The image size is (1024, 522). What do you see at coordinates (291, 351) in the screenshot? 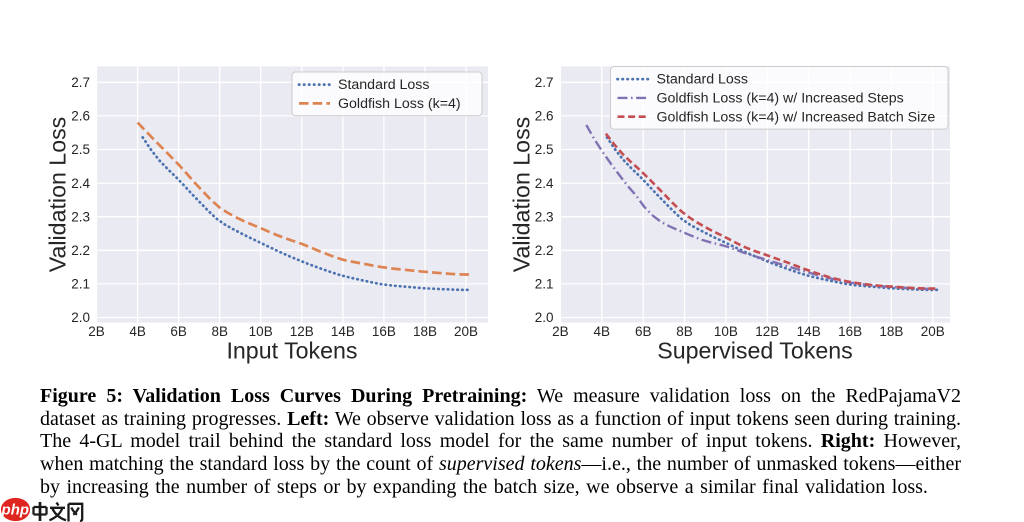
I see `svg-text: Input Tokens` at bounding box center [291, 351].